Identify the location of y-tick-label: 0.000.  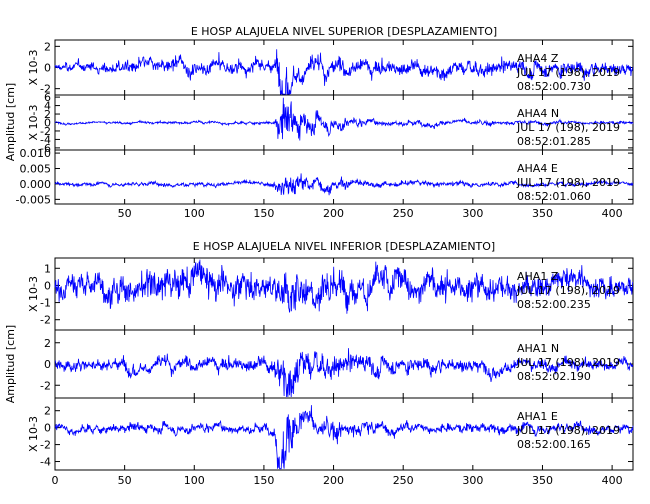
(36, 184).